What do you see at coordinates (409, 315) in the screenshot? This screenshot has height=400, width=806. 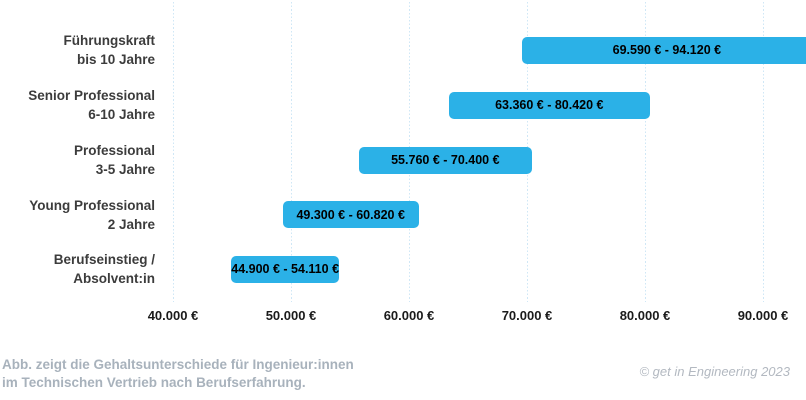 I see `x-tick-label: 60.000 €` at bounding box center [409, 315].